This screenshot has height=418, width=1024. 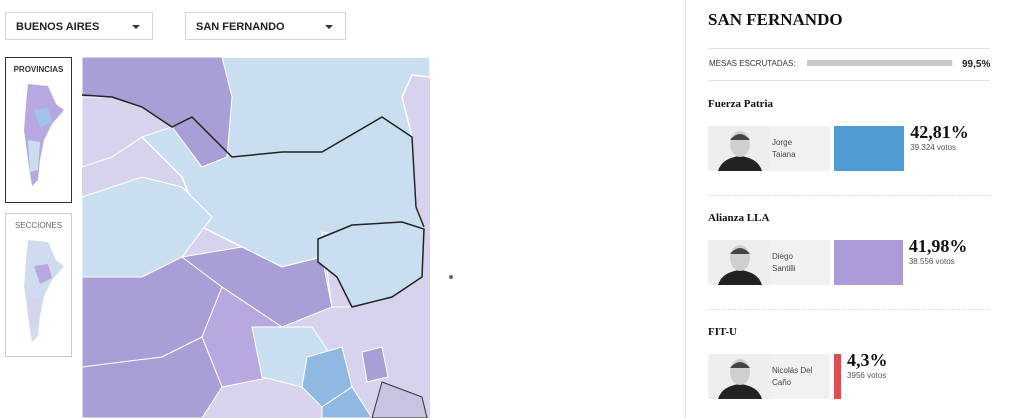 I want to click on progress-track, so click(x=880, y=63).